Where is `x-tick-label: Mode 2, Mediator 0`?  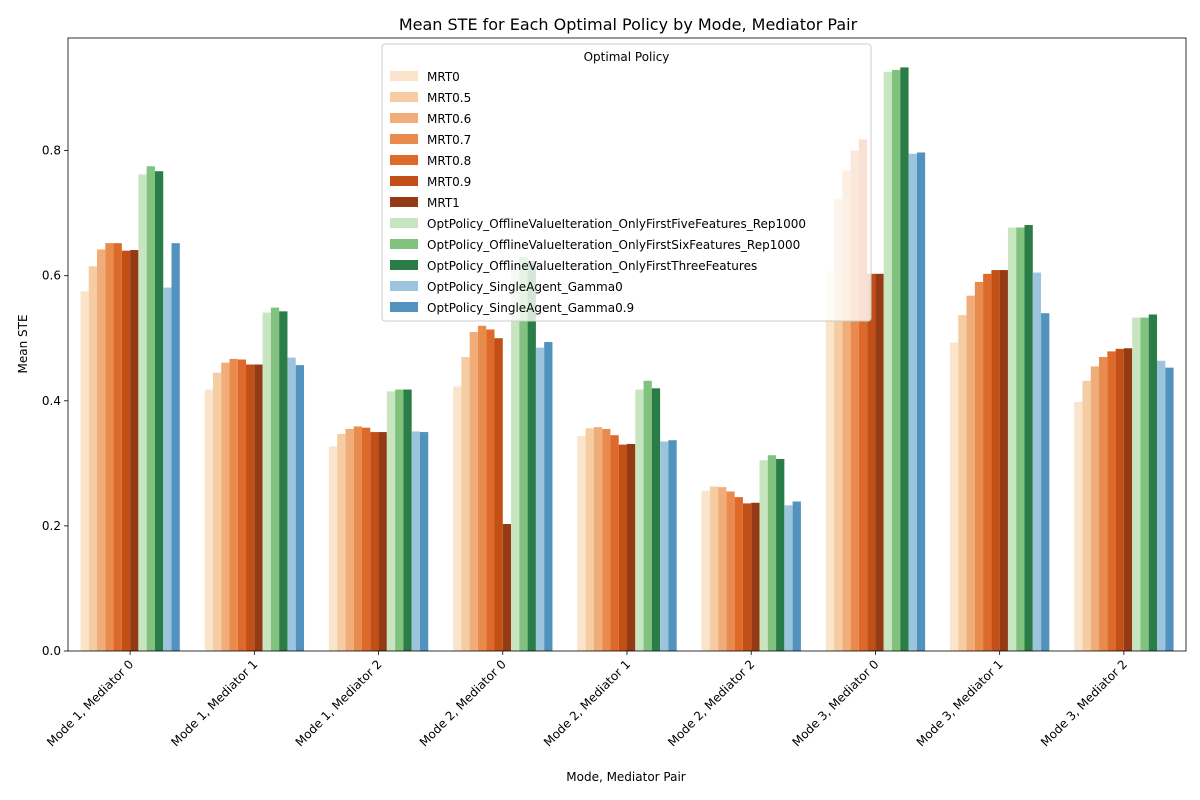
x-tick-label: Mode 2, Mediator 0 is located at coordinates (463, 703).